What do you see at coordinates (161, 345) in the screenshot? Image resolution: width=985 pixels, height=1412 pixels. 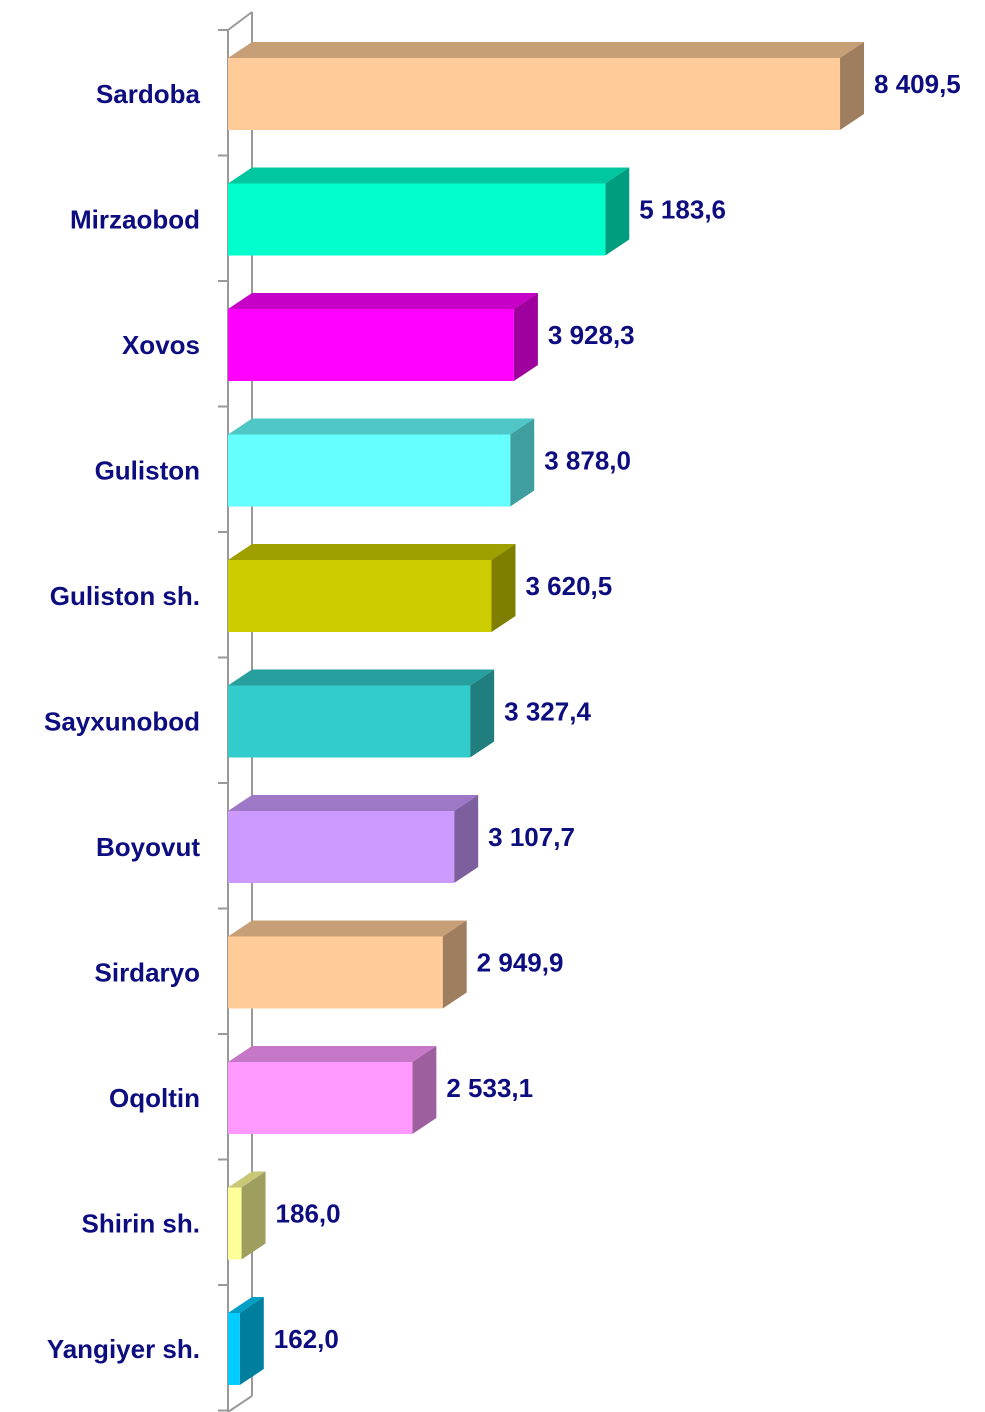 I see `category-label: Xovos` at bounding box center [161, 345].